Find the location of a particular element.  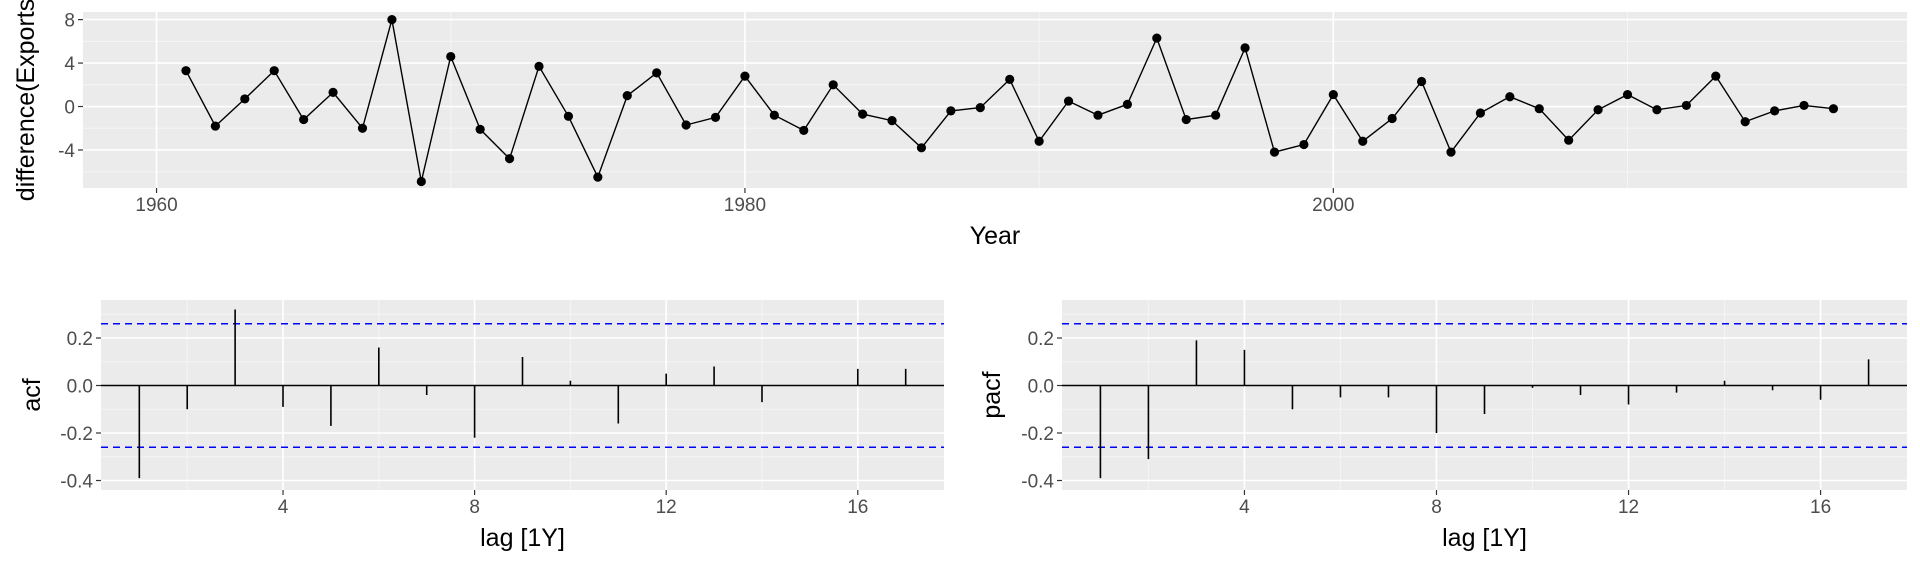

y-tick-label: 0 is located at coordinates (69, 108).